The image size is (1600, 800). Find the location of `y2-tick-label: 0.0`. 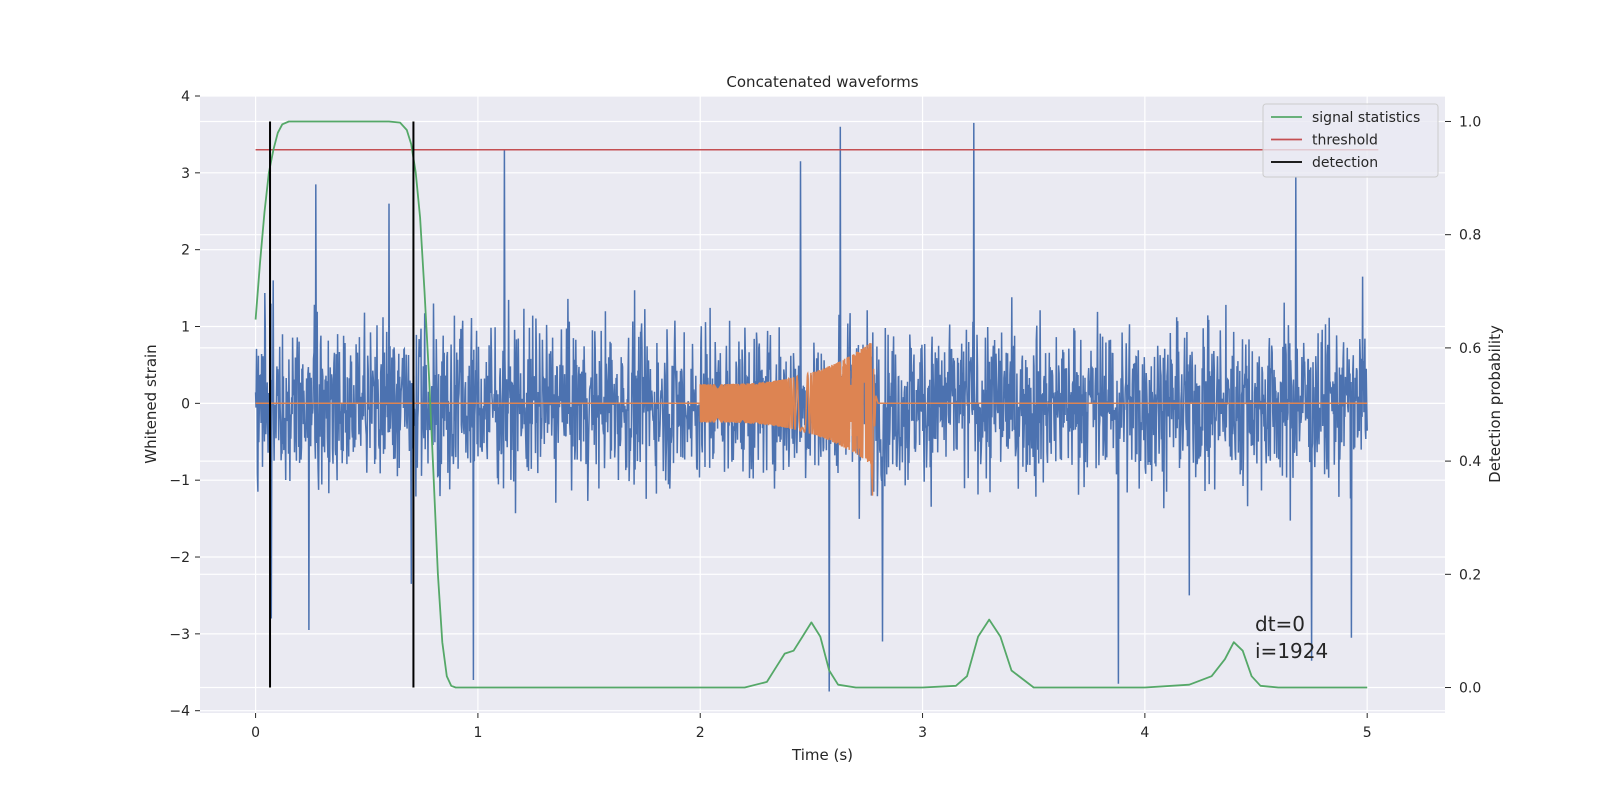

y2-tick-label: 0.0 is located at coordinates (1470, 689).